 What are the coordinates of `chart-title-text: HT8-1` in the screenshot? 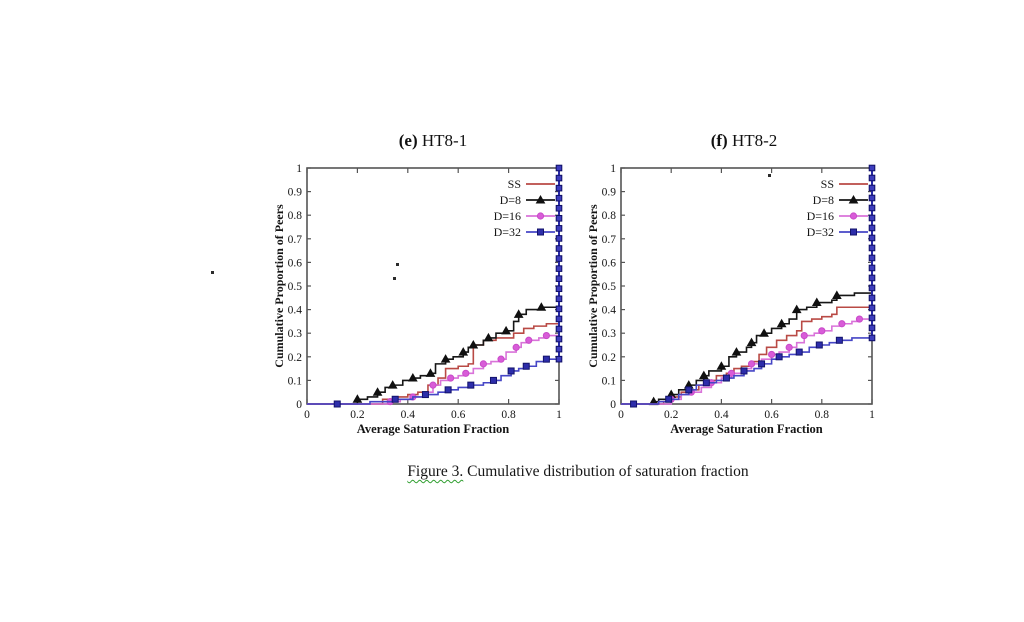 It's located at (442, 140).